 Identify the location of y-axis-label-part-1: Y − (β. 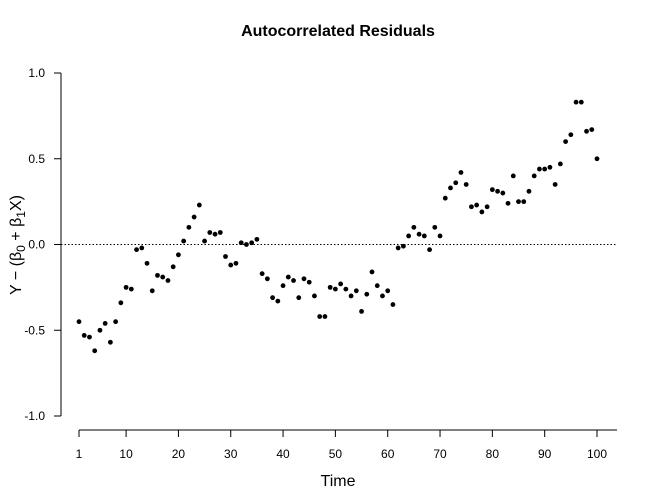
(16, 273).